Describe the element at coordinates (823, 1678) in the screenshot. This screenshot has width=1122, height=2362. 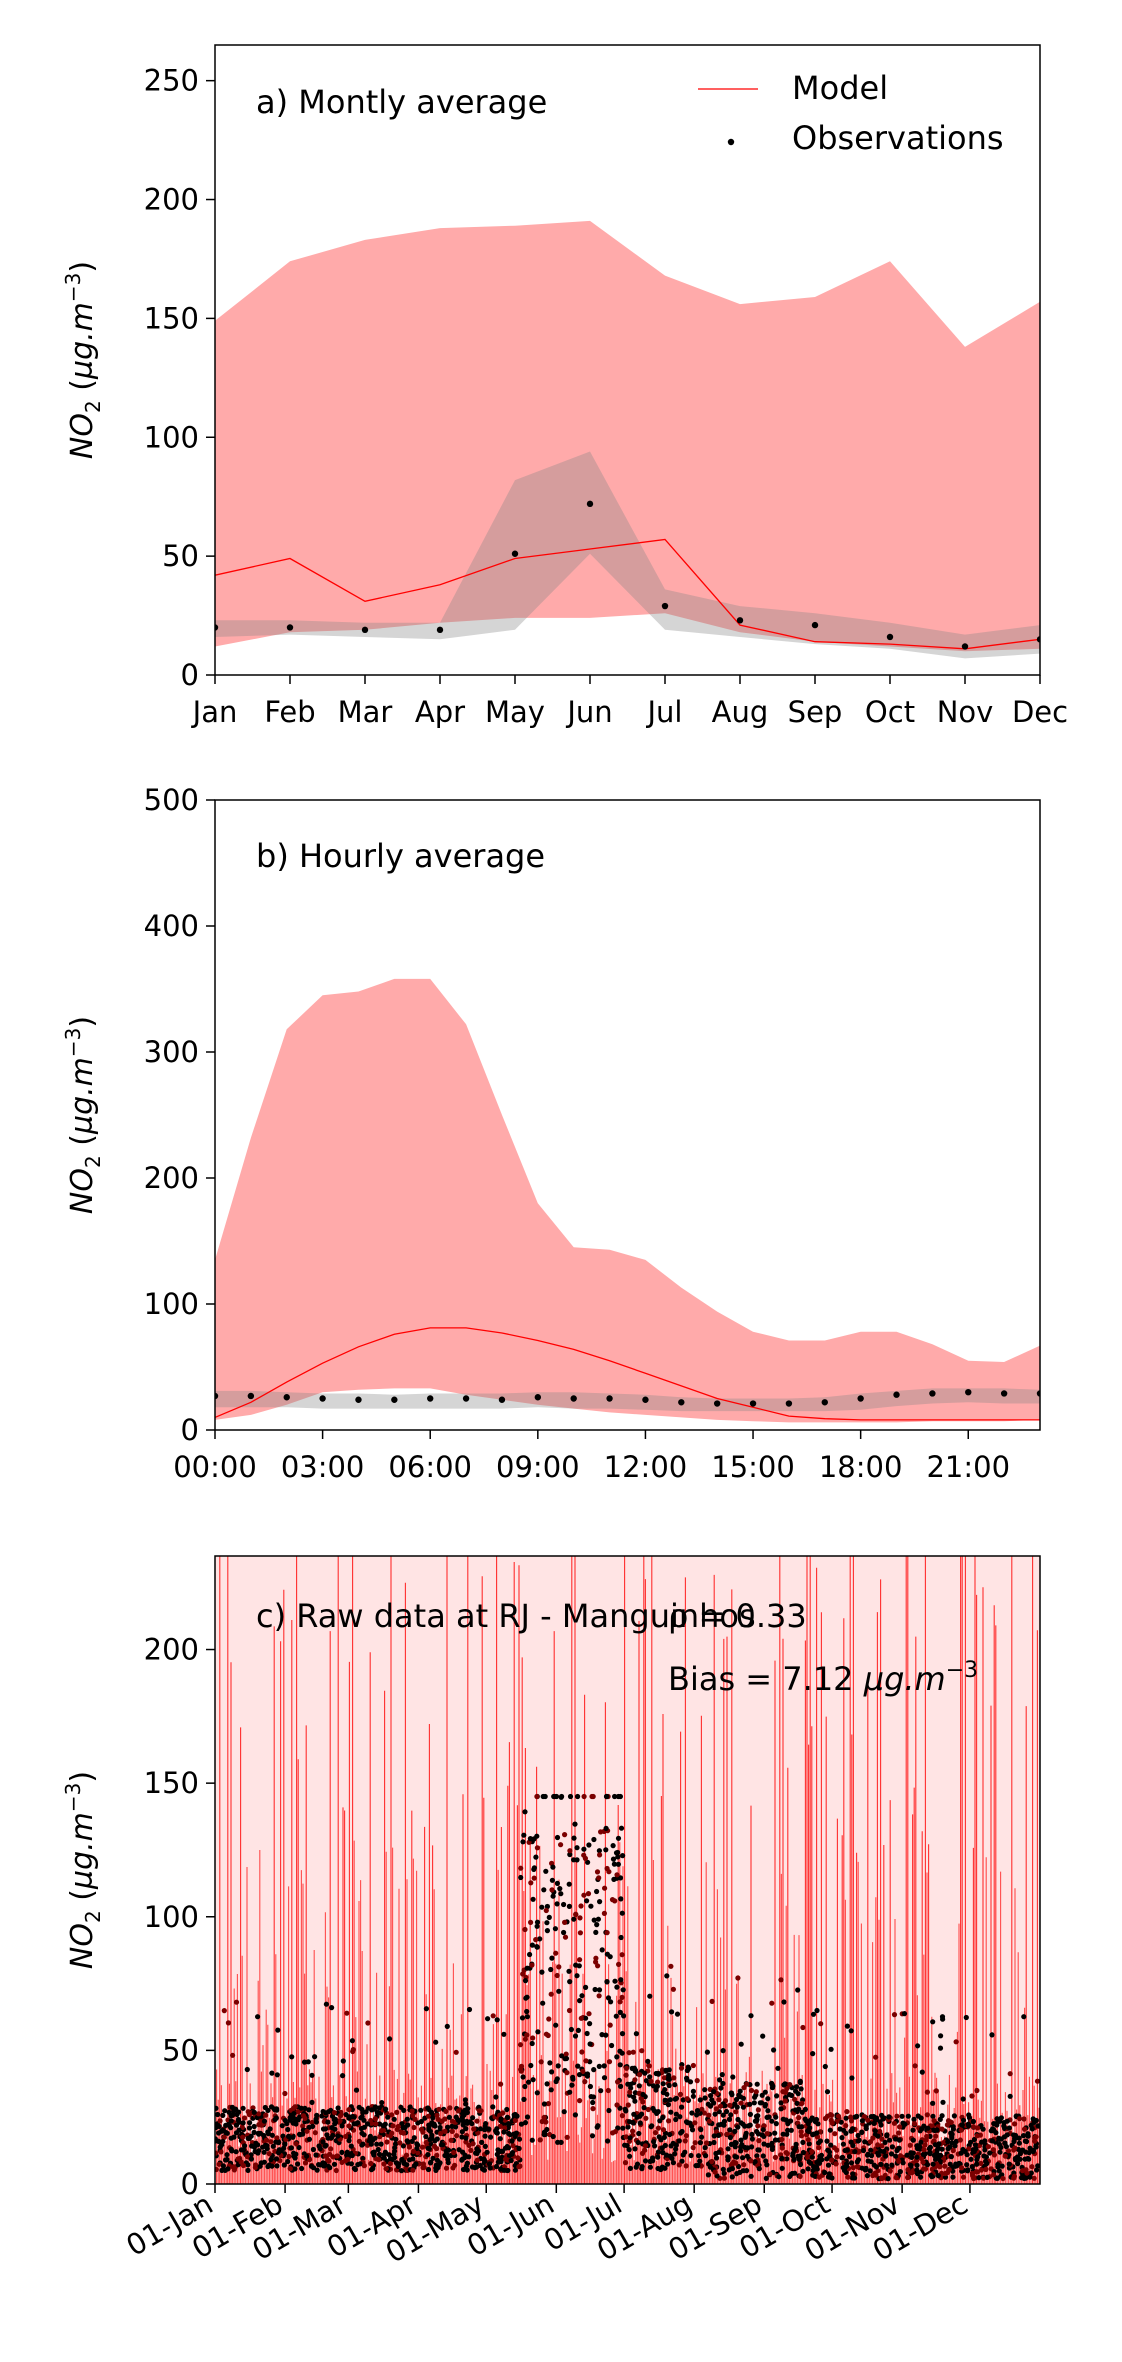
I see `bias-annotation: Bias = 7.12 µg.m−3` at that location.